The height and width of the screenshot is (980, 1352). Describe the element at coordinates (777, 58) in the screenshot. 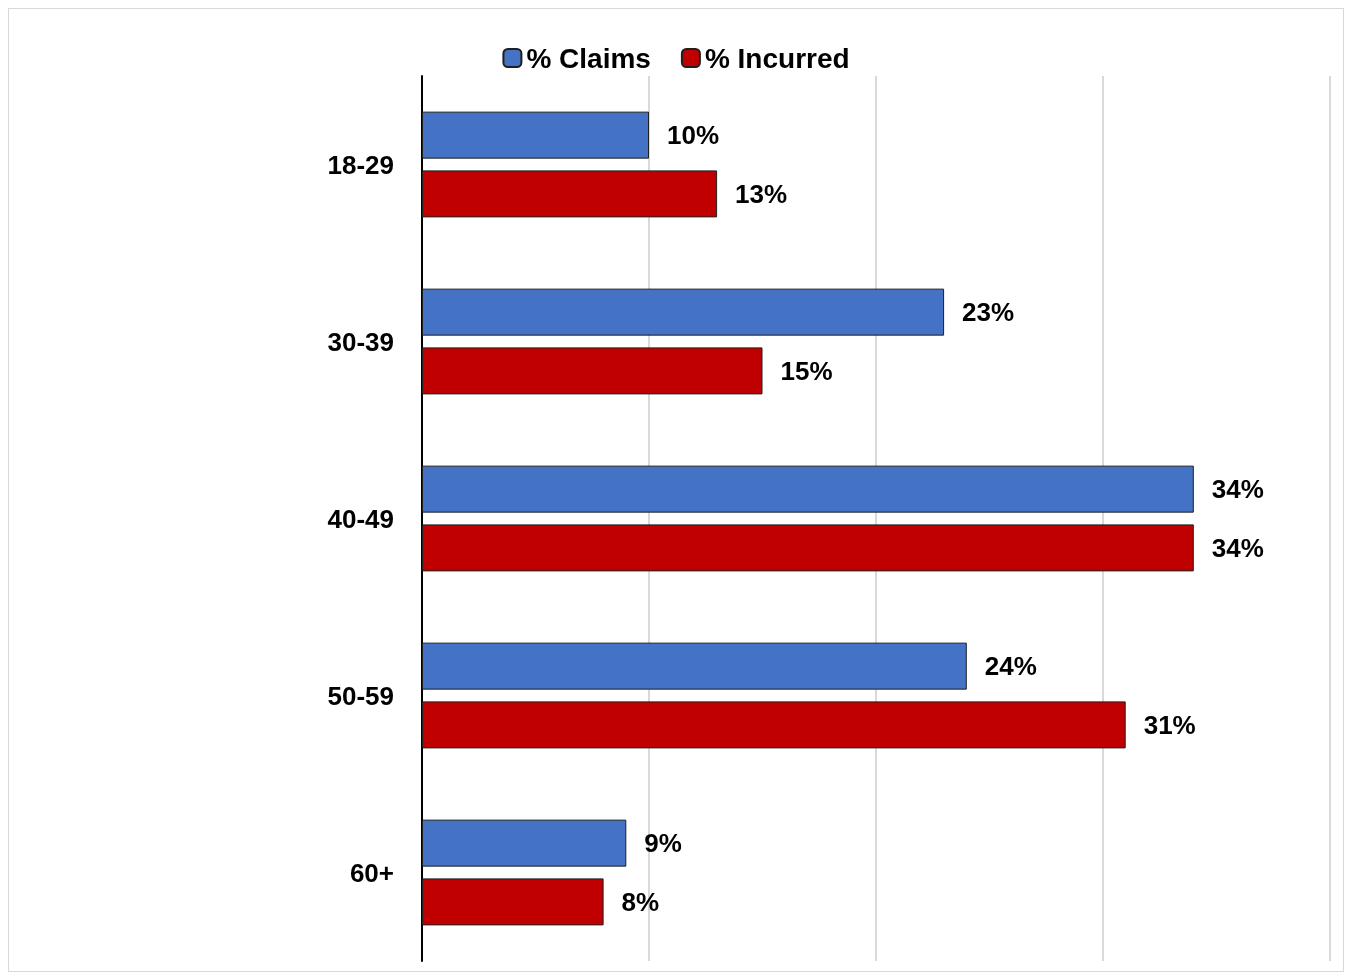

I see `legend-label: % Incurred` at that location.